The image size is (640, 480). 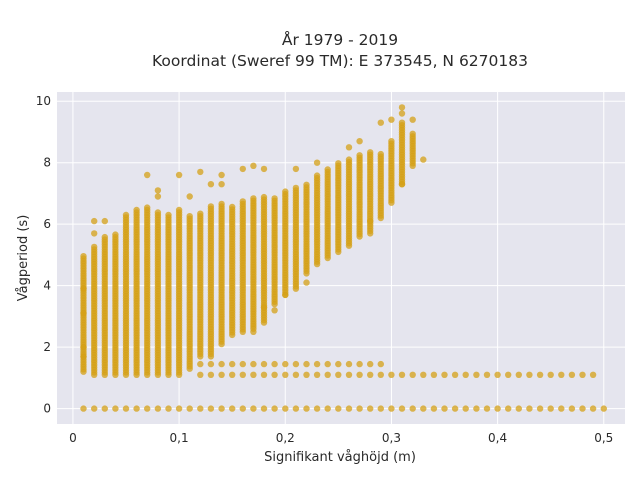 I want to click on chart-title-line-1: År 1979 - 2019, so click(x=340, y=39).